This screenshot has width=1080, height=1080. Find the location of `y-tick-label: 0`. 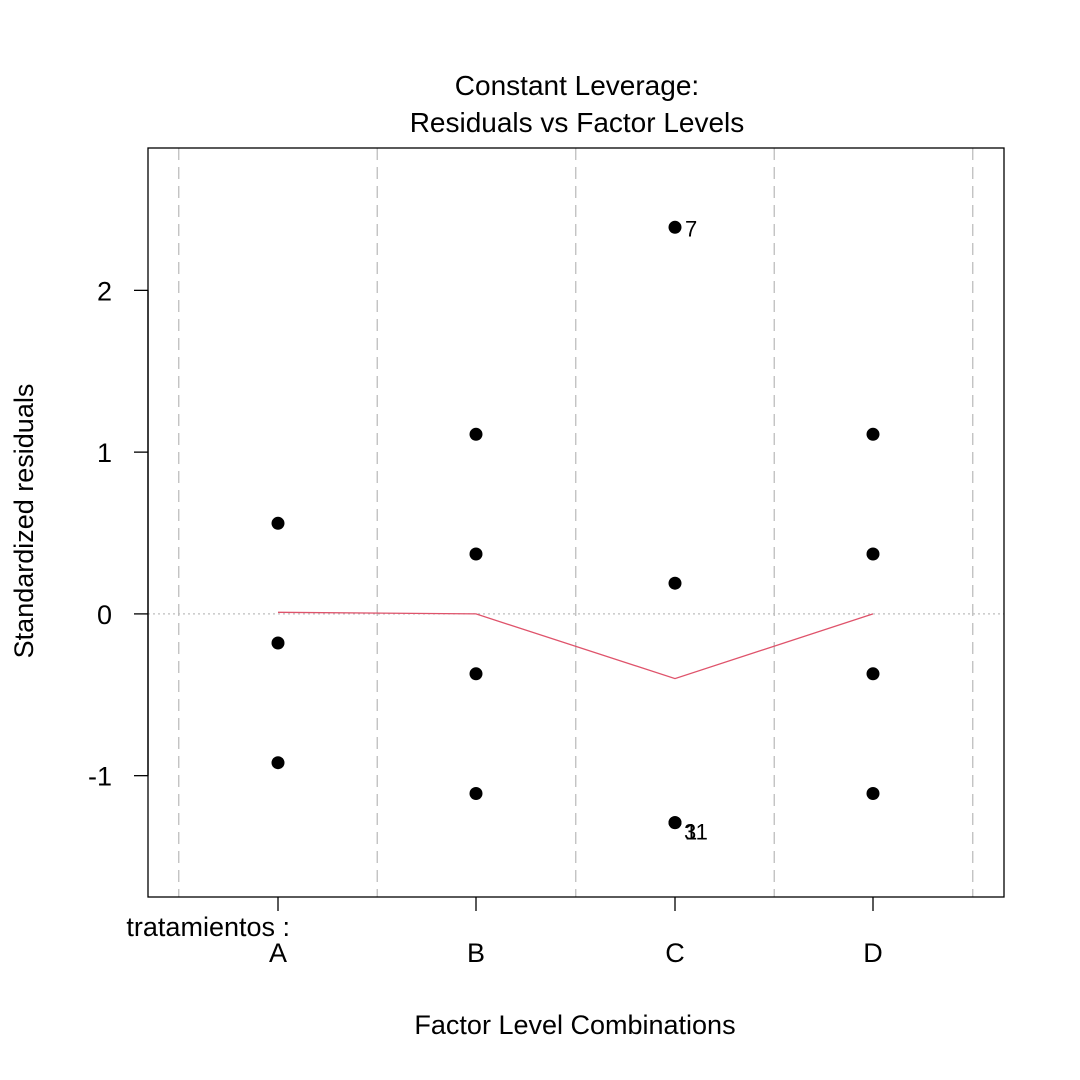

y-tick-label: 0 is located at coordinates (104, 615).